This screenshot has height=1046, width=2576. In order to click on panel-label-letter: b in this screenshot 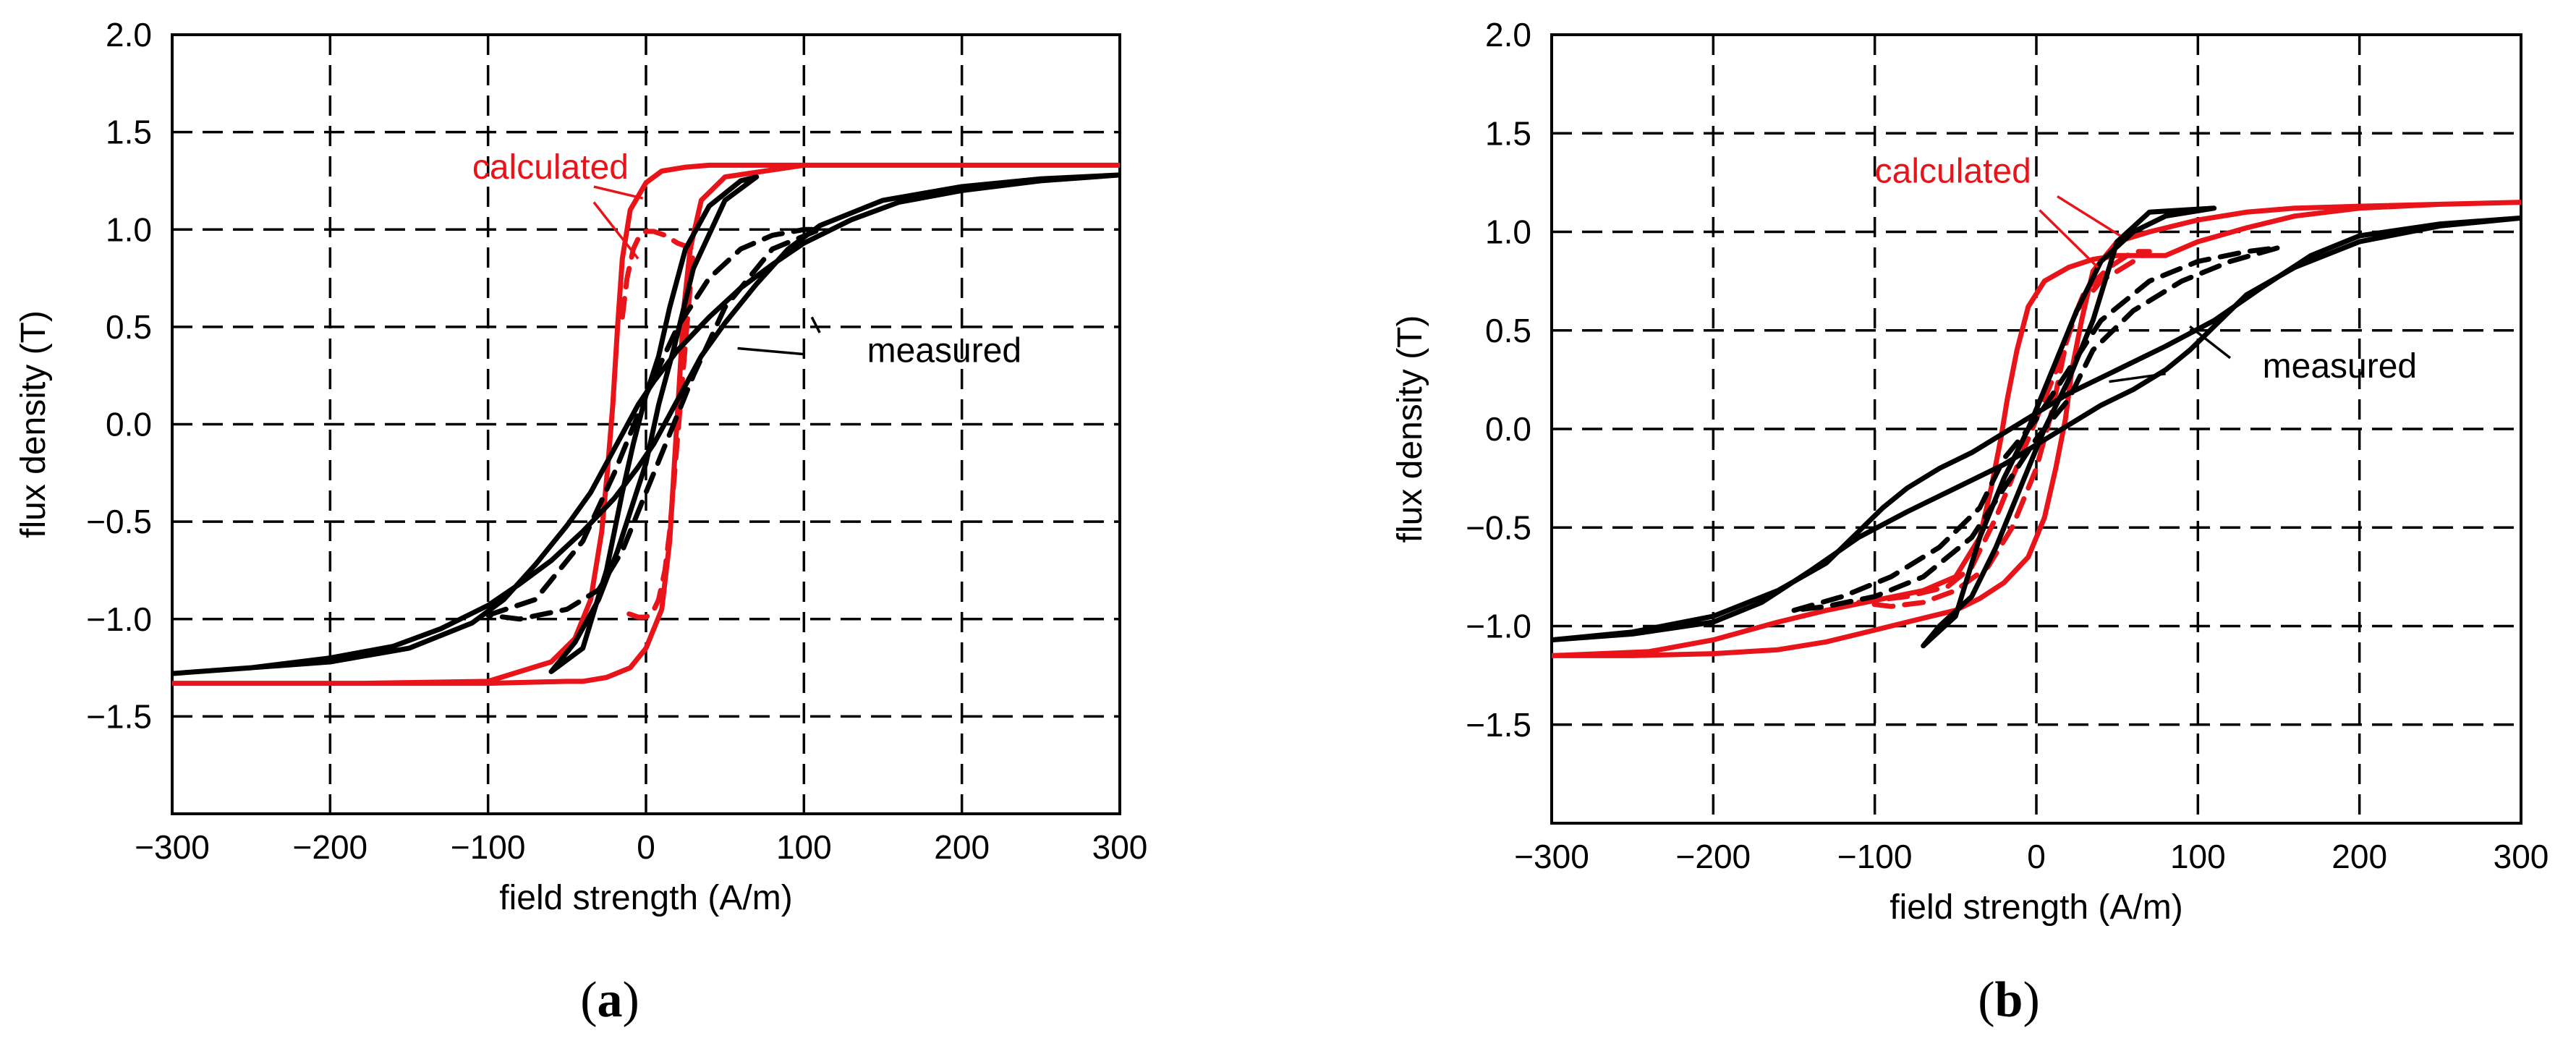, I will do `click(2009, 1000)`.